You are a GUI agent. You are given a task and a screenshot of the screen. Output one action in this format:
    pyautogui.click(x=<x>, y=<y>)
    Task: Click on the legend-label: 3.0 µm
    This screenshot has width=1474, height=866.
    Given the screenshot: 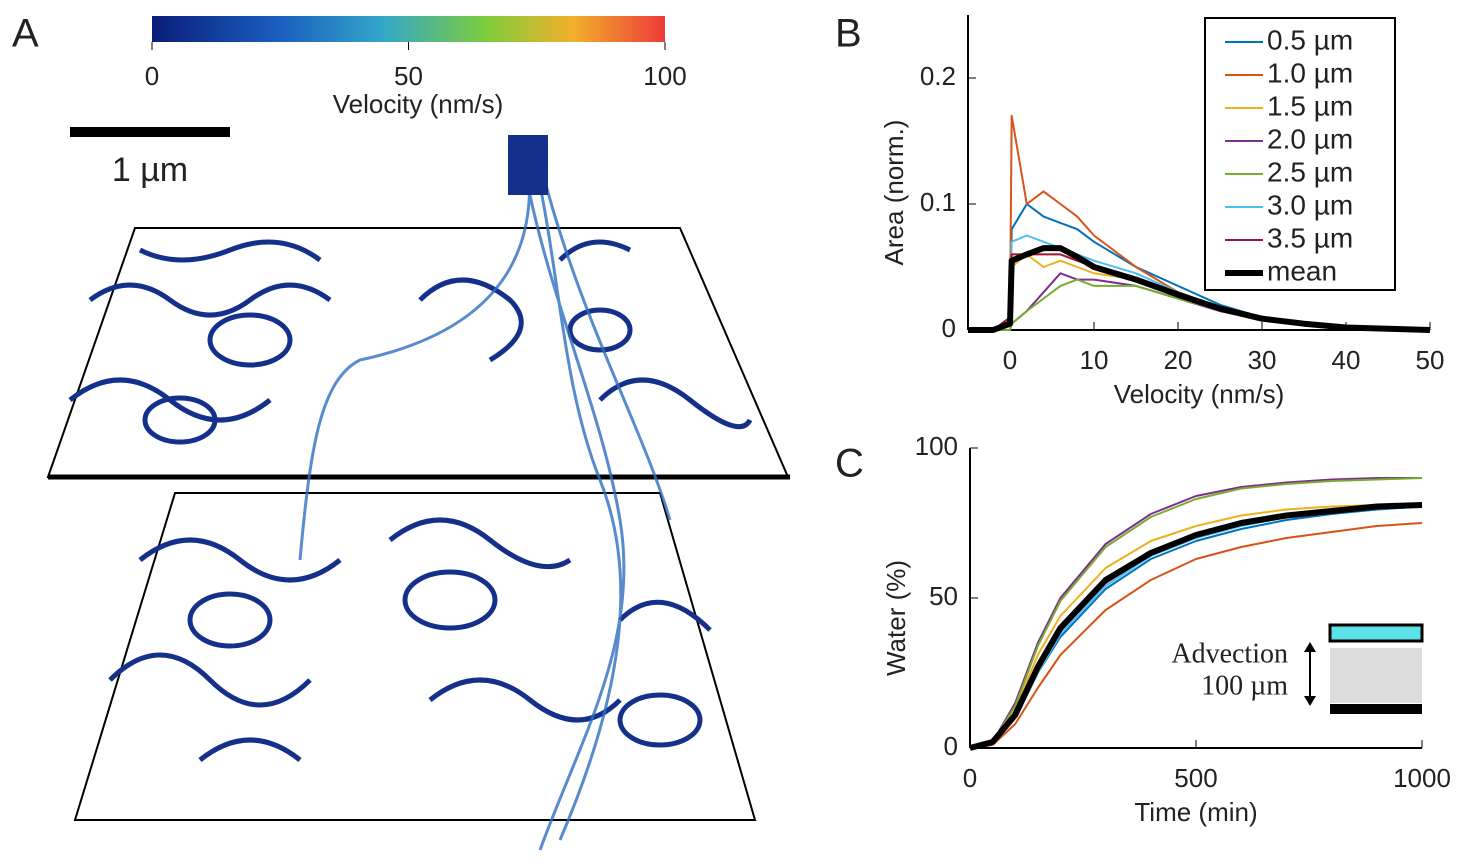 What is the action you would take?
    pyautogui.click(x=1310, y=204)
    